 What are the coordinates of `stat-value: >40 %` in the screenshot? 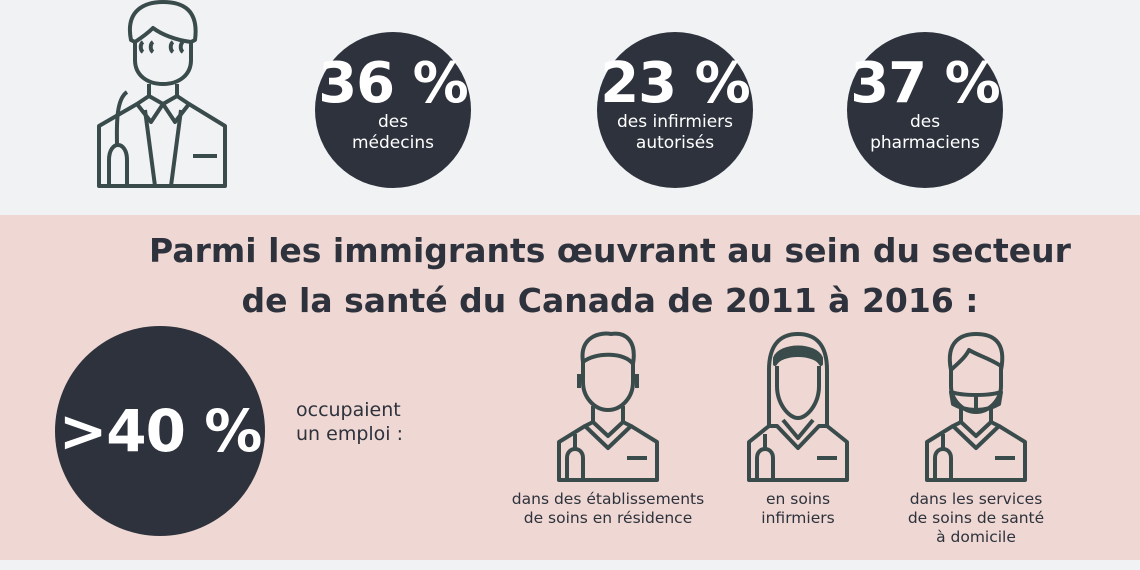 It's located at (160, 431).